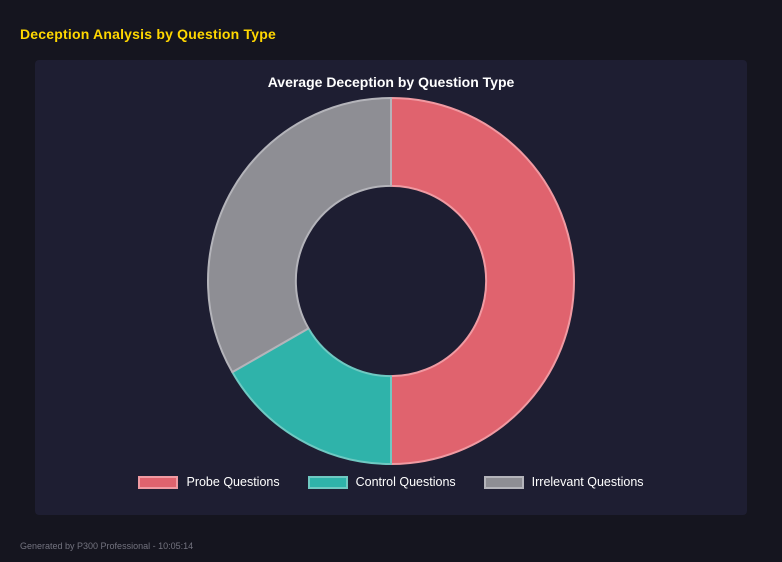  I want to click on legend-item-0: Probe Questions, so click(209, 482).